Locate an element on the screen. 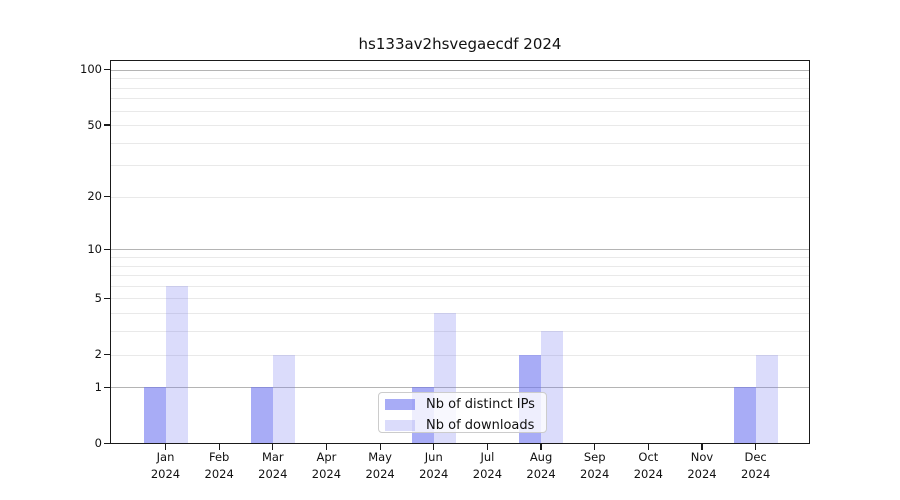  legend-label-distinct-ips: Nb of distinct IPs is located at coordinates (480, 404).